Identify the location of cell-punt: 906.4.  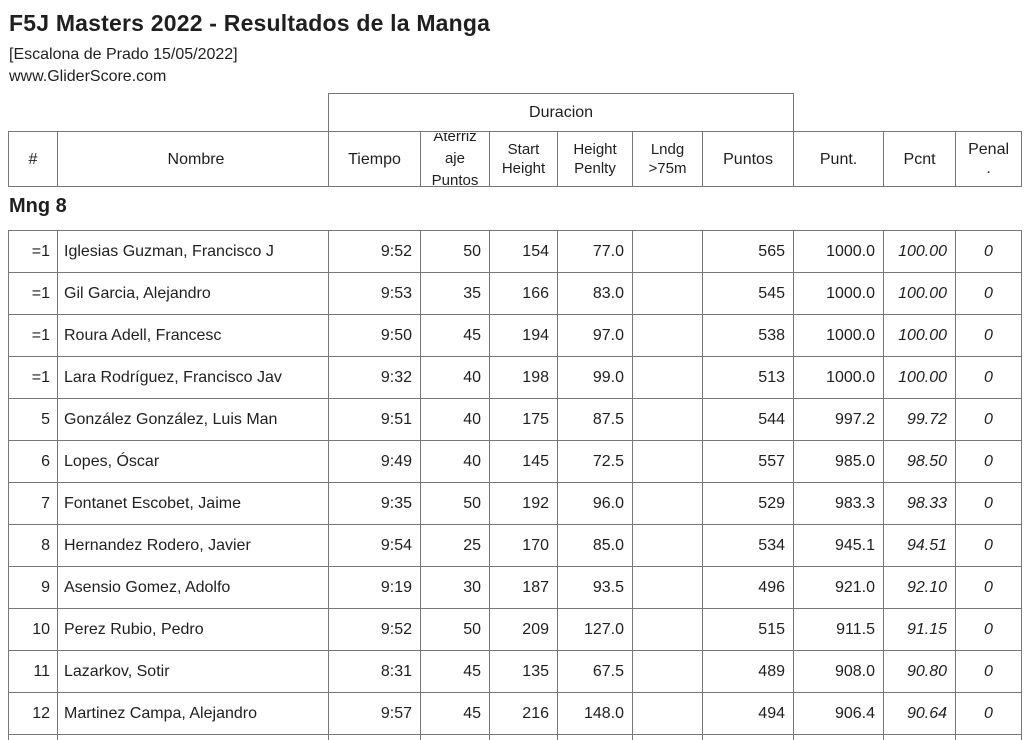
(838, 713).